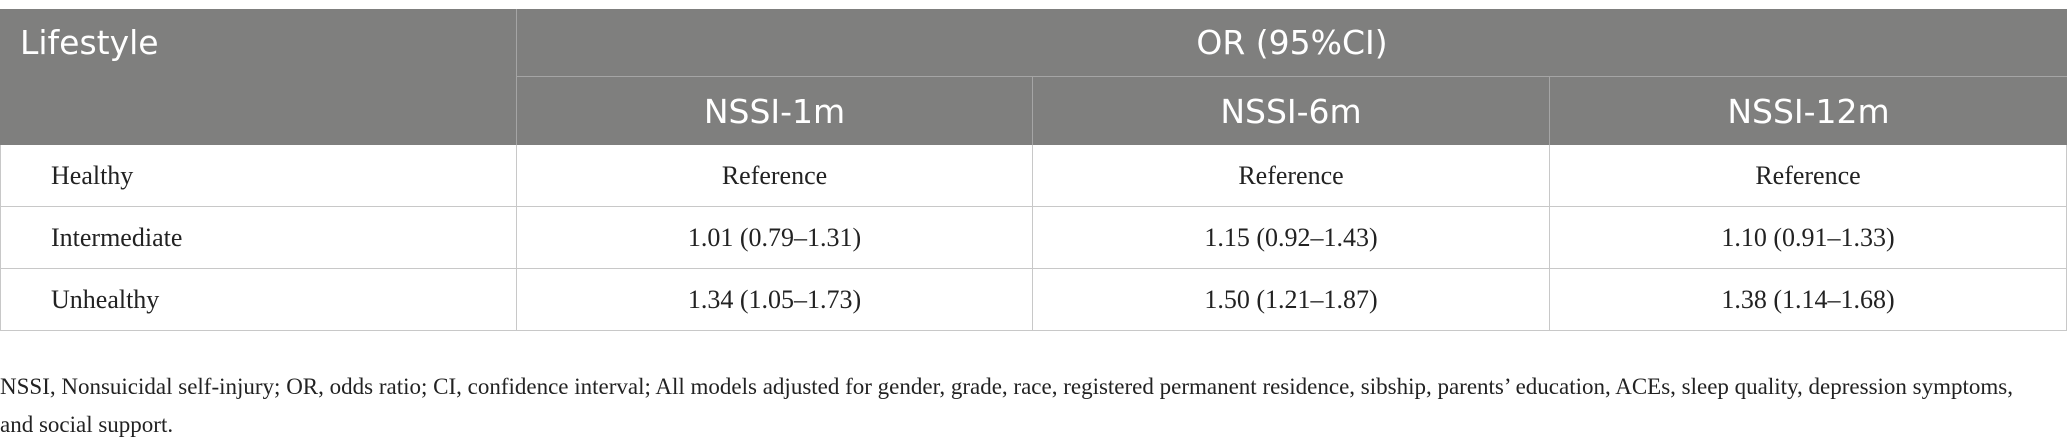 The height and width of the screenshot is (448, 2067). What do you see at coordinates (258, 238) in the screenshot?
I see `row-label: Intermediate` at bounding box center [258, 238].